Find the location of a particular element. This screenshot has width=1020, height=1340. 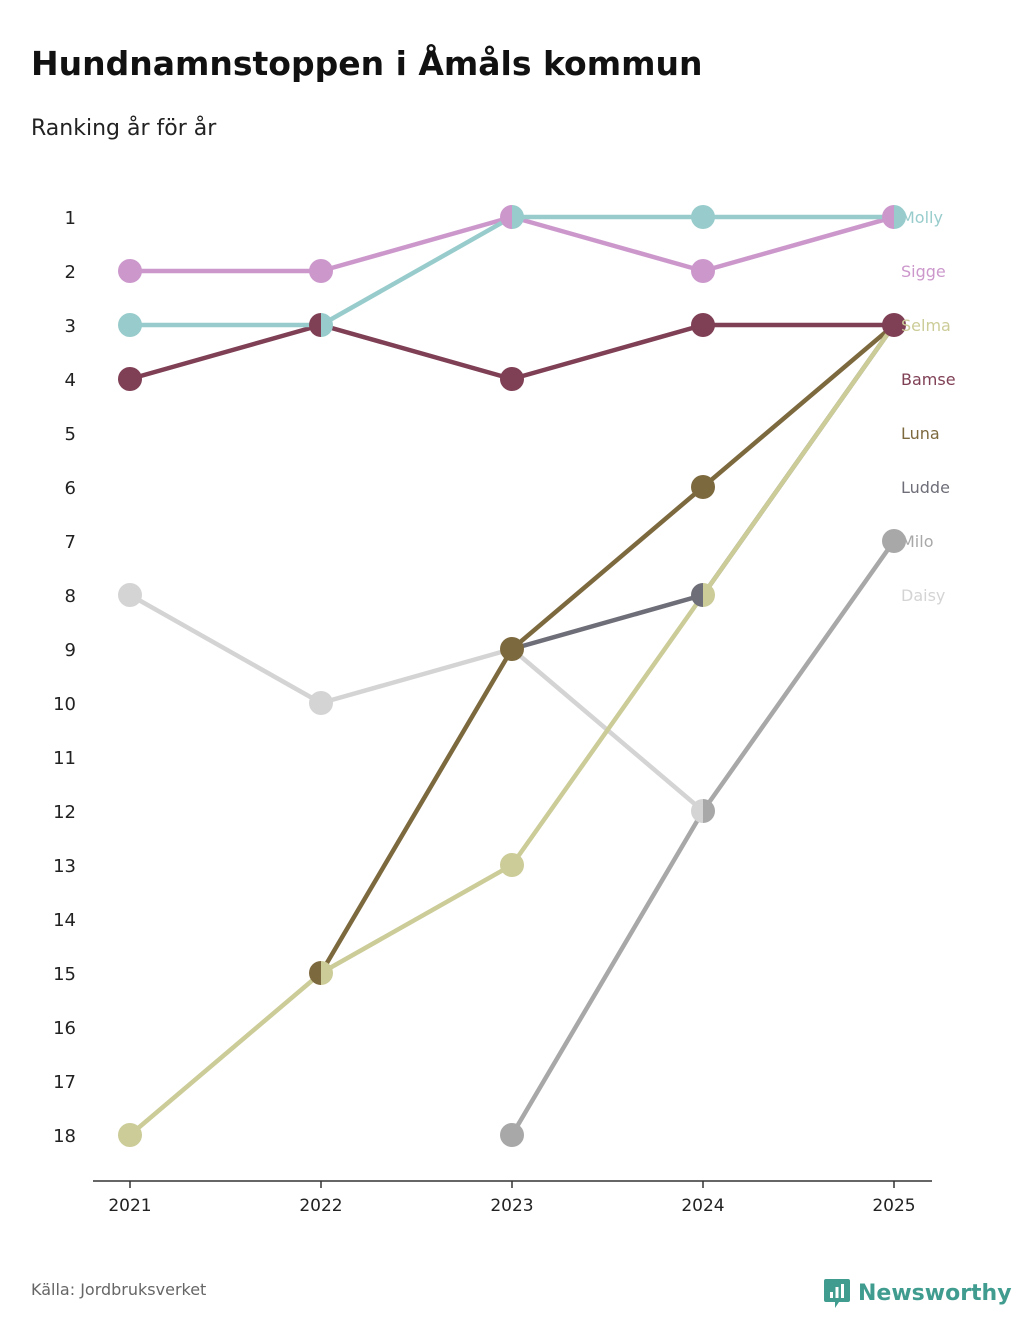

y-tick-label: 13 is located at coordinates (64, 866).